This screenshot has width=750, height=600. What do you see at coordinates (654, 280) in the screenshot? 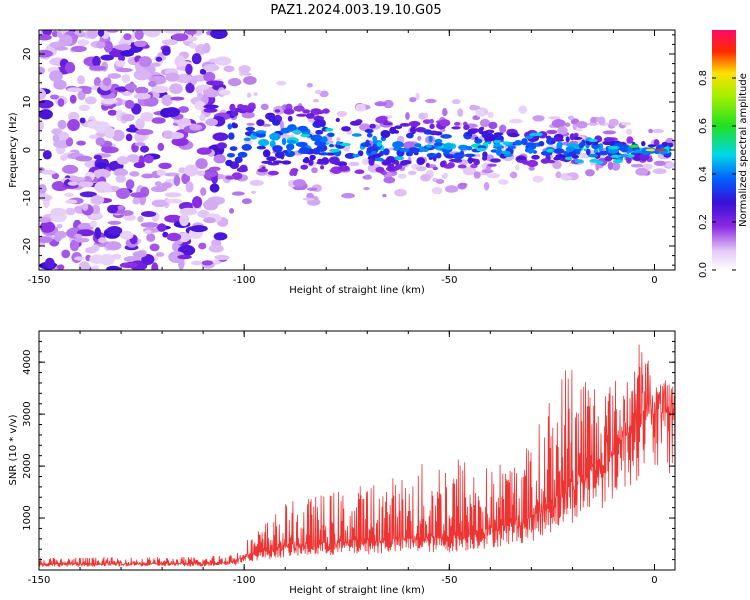
I see `spectrogram-xtick-label-3: 0` at bounding box center [654, 280].